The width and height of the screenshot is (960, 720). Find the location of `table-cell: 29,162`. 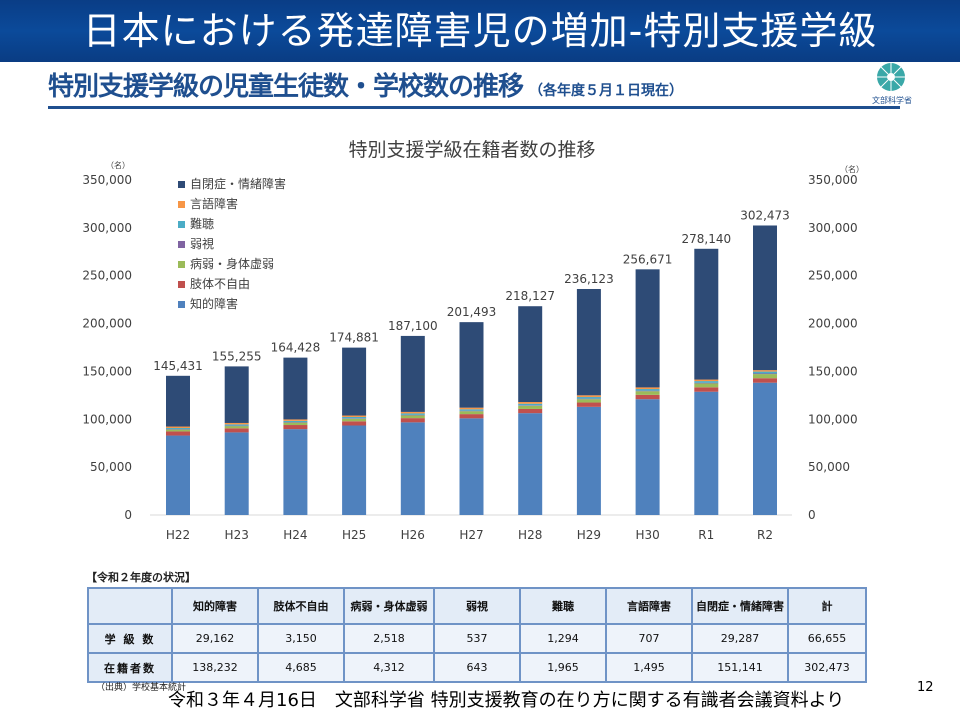

table-cell: 29,162 is located at coordinates (215, 638).